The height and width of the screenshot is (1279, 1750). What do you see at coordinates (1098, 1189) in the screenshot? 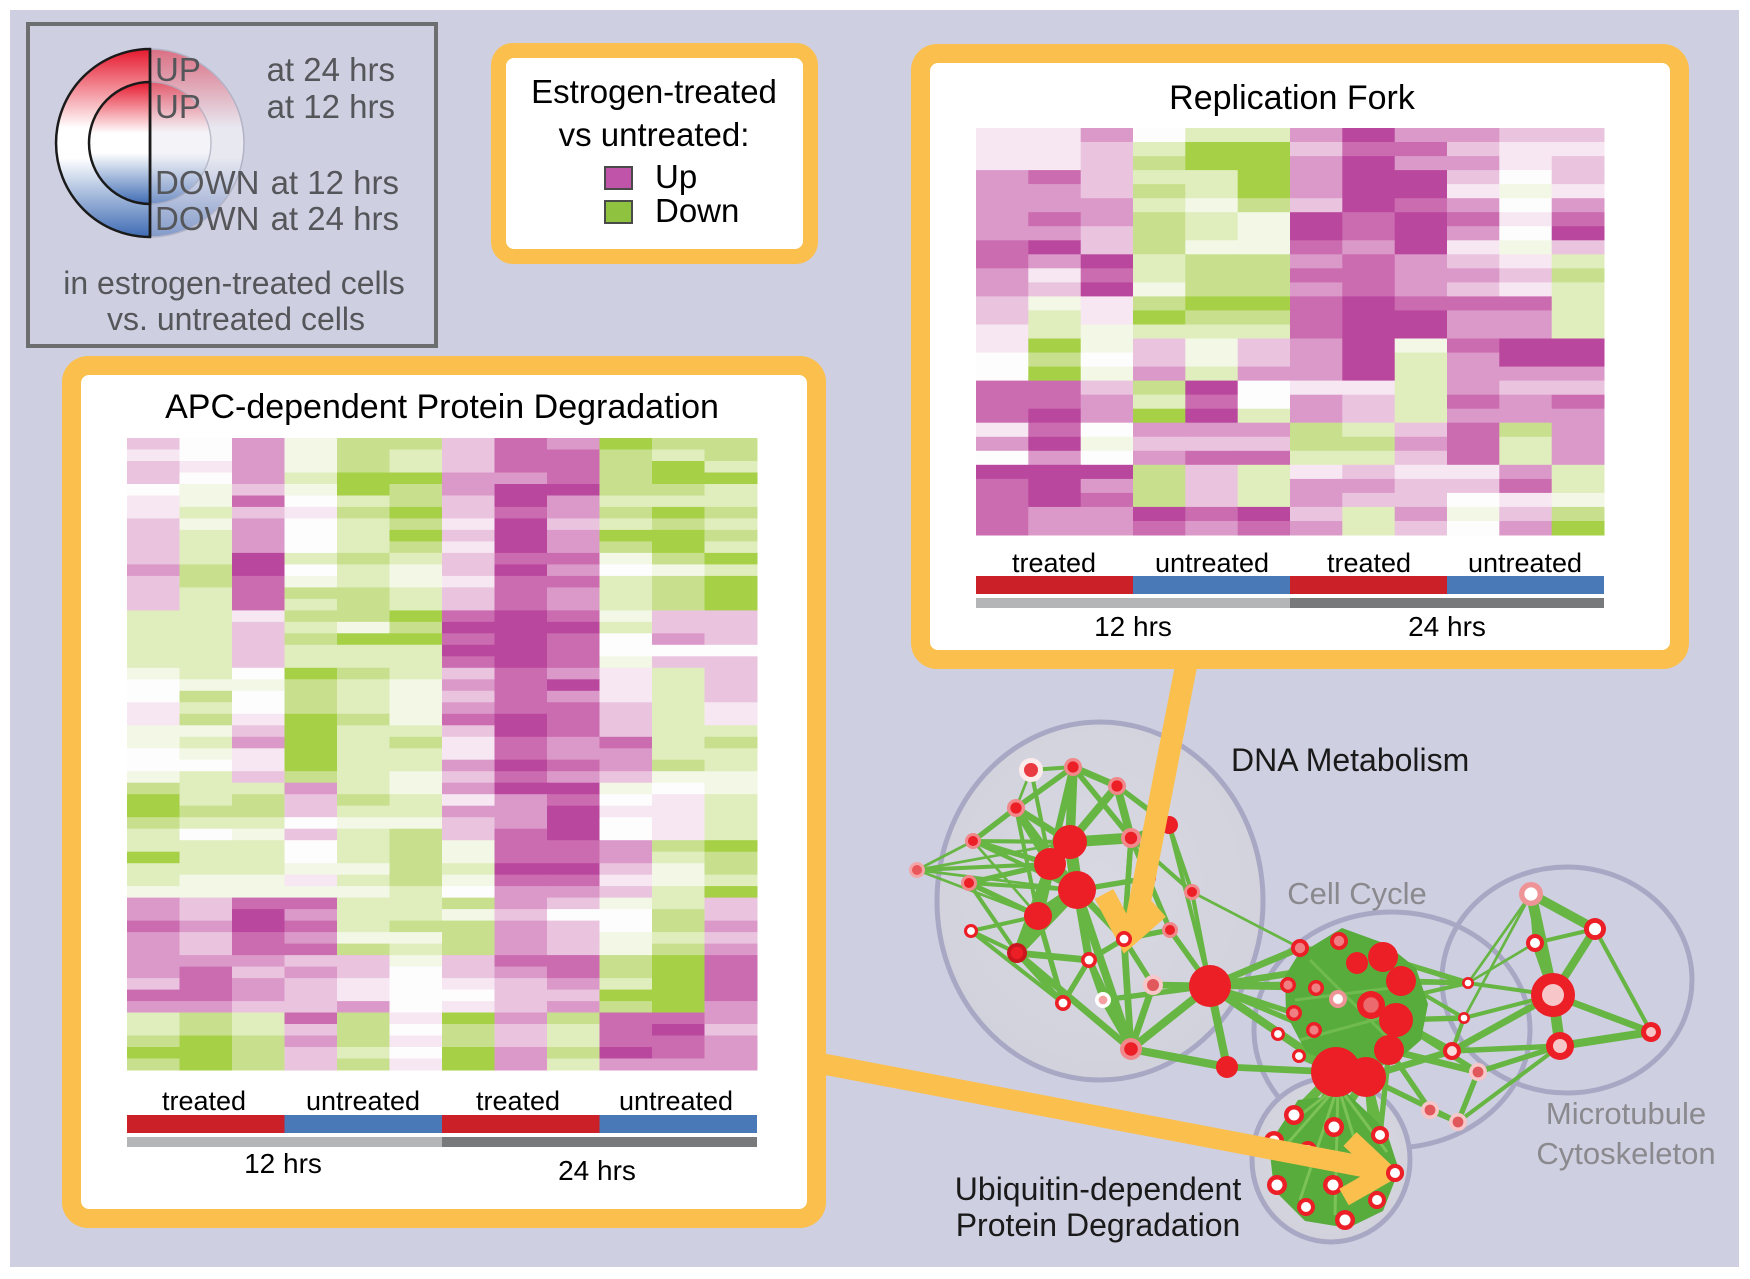
I see `svg-text: Ubiquitin-dependent` at bounding box center [1098, 1189].